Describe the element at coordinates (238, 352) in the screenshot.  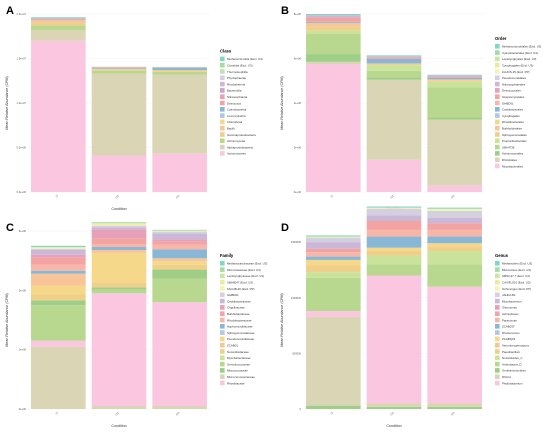
I see `legend-entry: Nocardioidaceae` at that location.